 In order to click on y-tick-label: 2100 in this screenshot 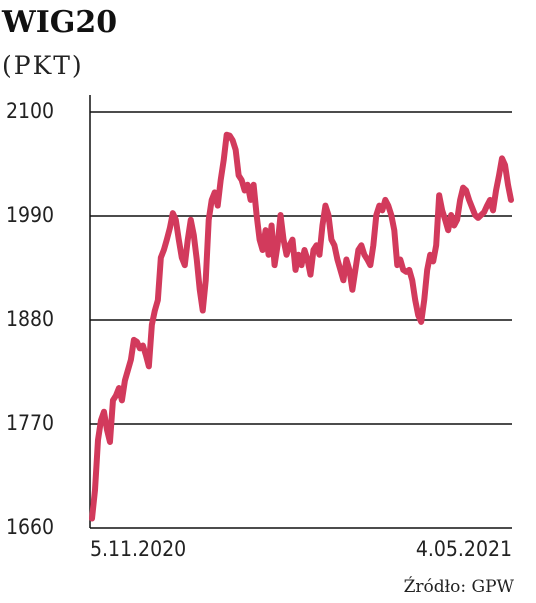, I will do `click(30, 111)`.